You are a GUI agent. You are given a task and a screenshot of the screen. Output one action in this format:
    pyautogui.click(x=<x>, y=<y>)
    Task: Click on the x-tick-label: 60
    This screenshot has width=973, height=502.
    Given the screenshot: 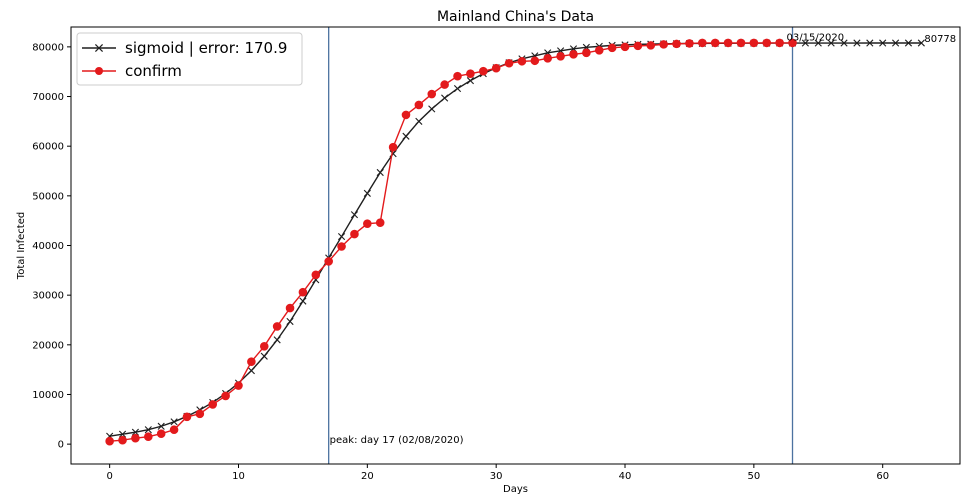 What is the action you would take?
    pyautogui.click(x=882, y=476)
    